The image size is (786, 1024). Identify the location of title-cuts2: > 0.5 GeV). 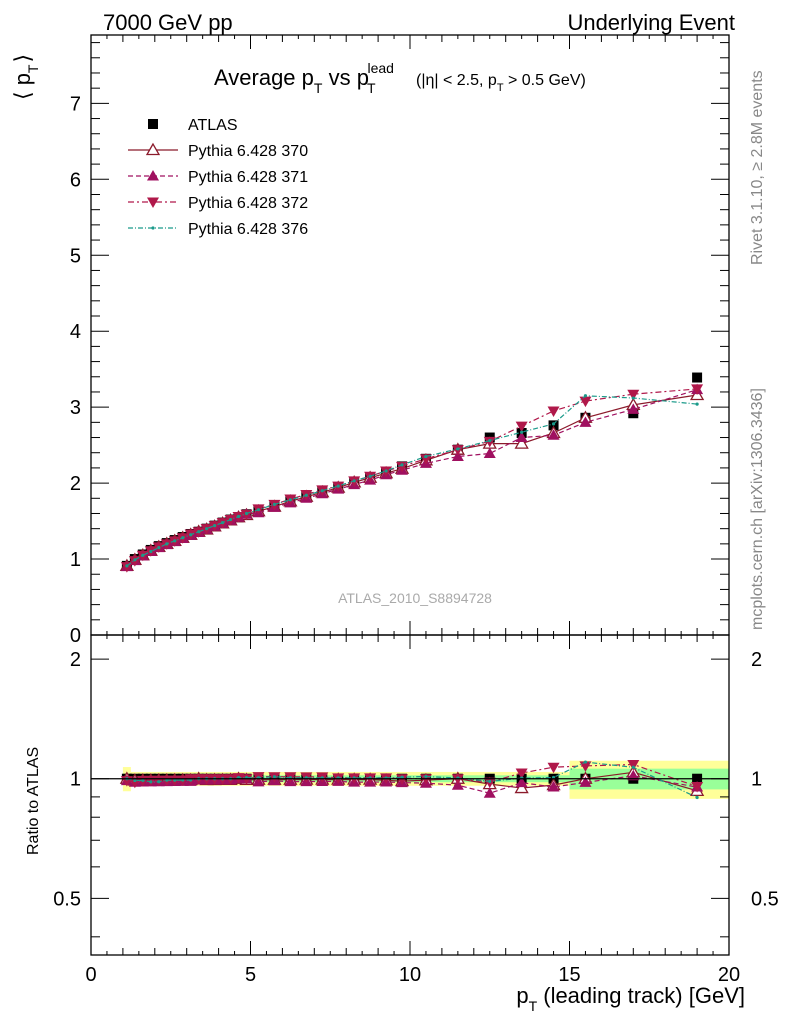
(545, 80).